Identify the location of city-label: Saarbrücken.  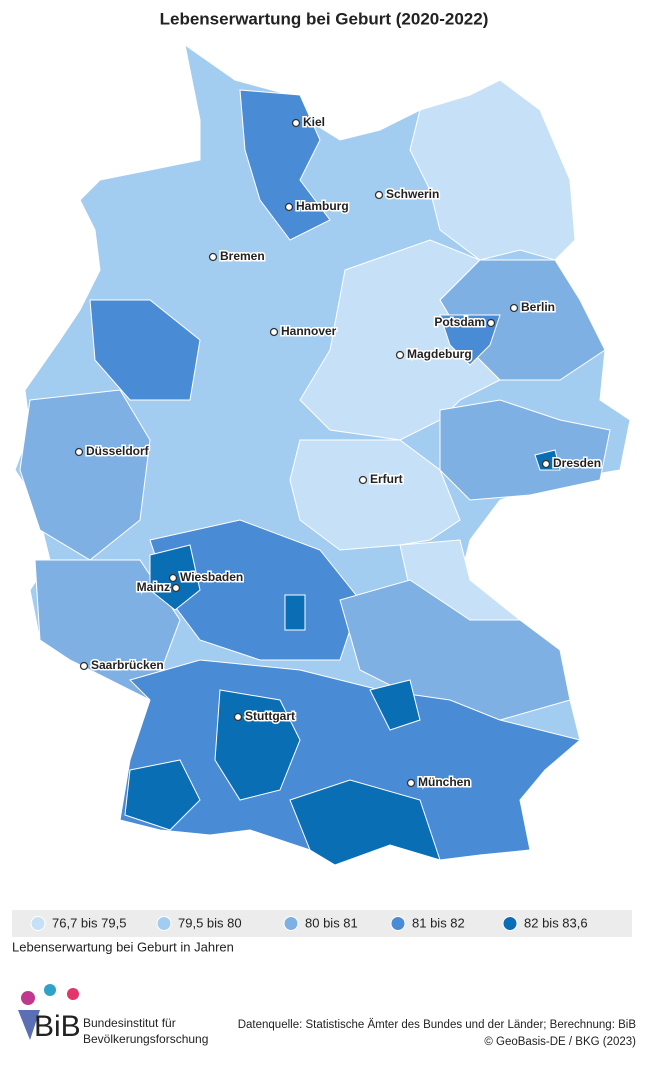
(127, 665).